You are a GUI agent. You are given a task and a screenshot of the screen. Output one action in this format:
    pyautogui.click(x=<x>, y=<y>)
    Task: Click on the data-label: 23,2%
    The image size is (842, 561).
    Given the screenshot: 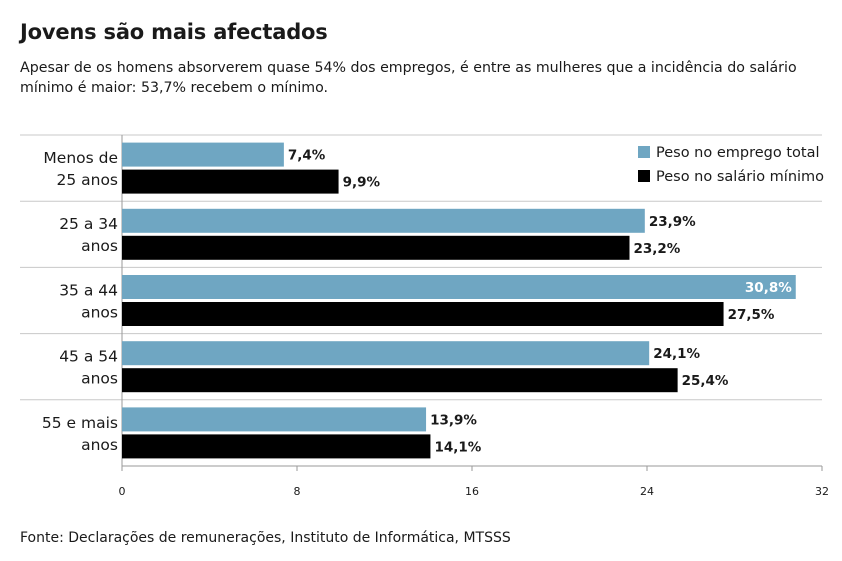 What is the action you would take?
    pyautogui.click(x=657, y=249)
    